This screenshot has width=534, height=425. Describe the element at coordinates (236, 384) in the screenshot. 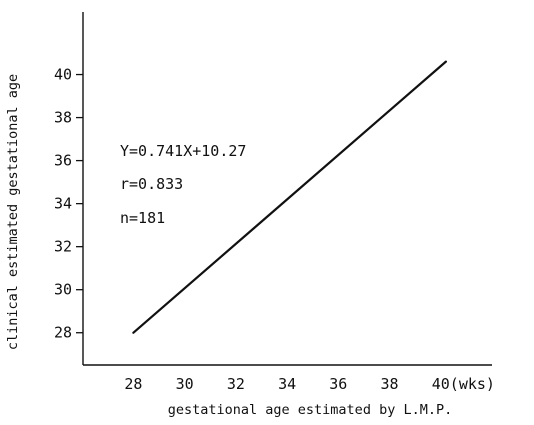

I see `x-tick-label: 32` at that location.